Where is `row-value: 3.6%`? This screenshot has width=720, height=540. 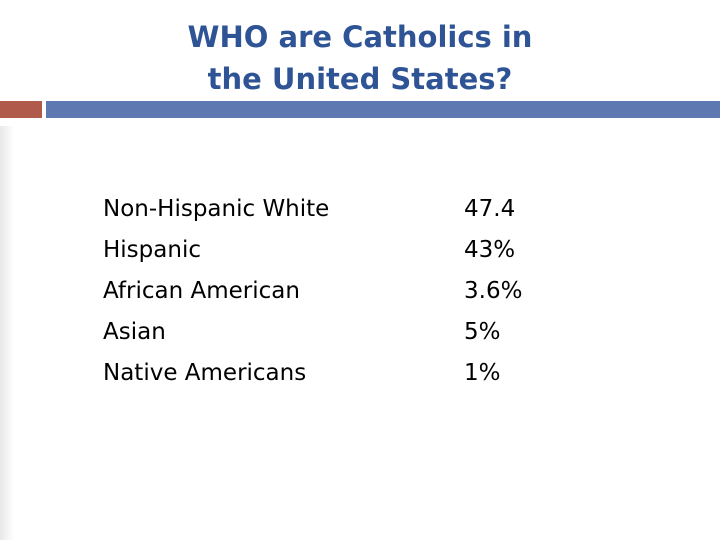 row-value: 3.6% is located at coordinates (493, 291).